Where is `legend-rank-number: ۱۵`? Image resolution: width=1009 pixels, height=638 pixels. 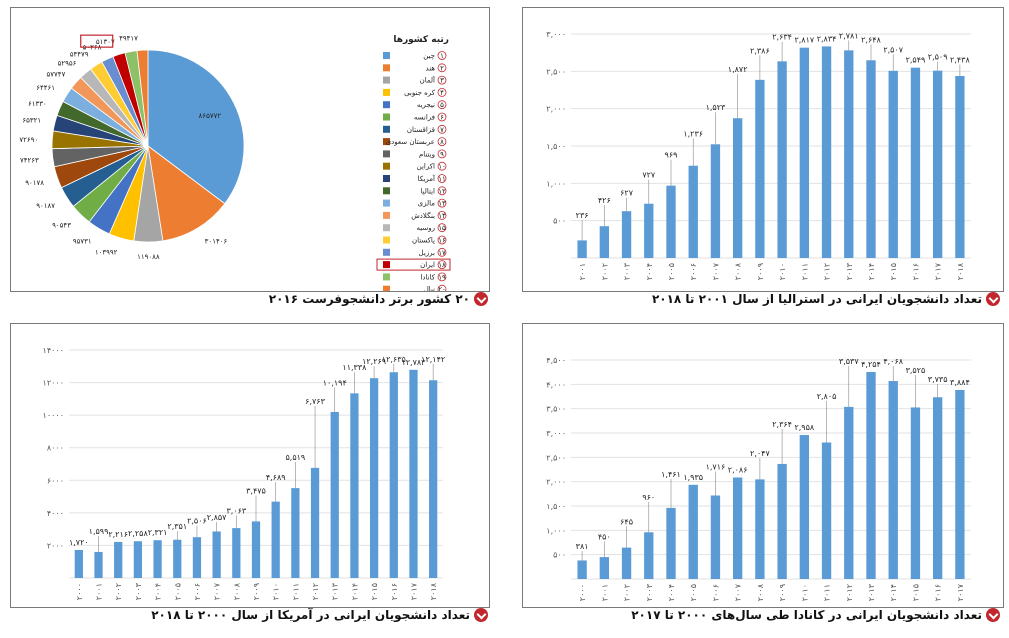
legend-rank-number: ۱۵ is located at coordinates (442, 228).